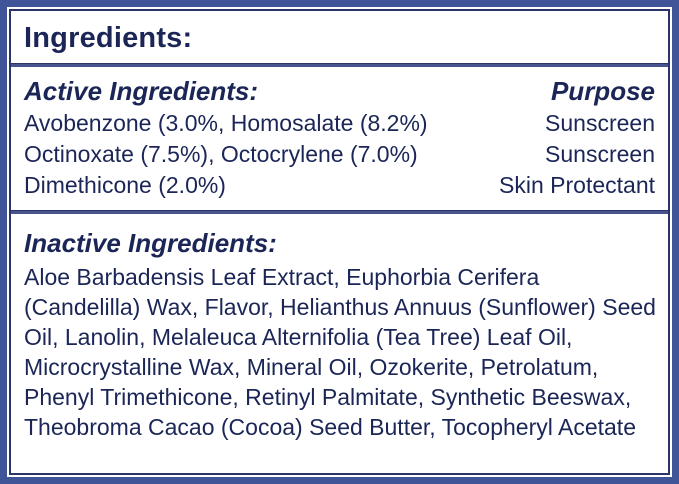 The width and height of the screenshot is (679, 484). Describe the element at coordinates (125, 185) in the screenshot. I see `ingredient-name: Dimethicone (2.0%)` at that location.